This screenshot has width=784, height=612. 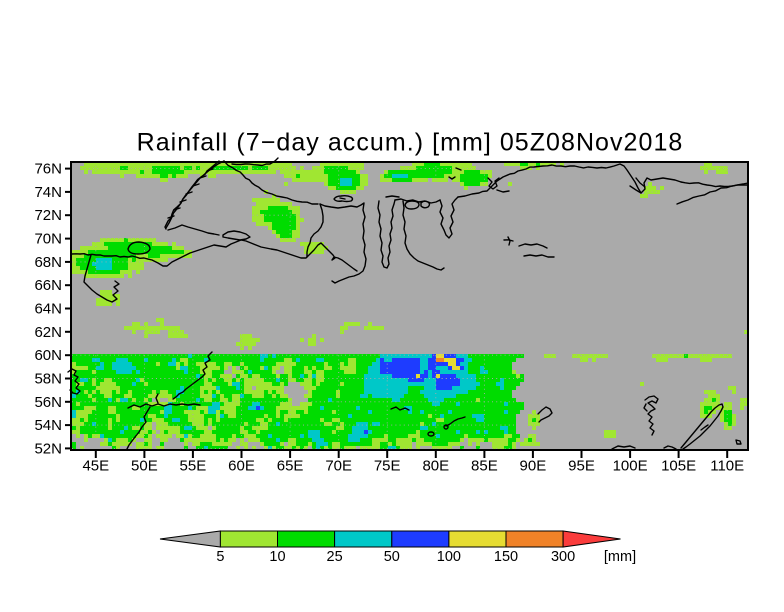 I want to click on svg-text: 105E, so click(x=678, y=466).